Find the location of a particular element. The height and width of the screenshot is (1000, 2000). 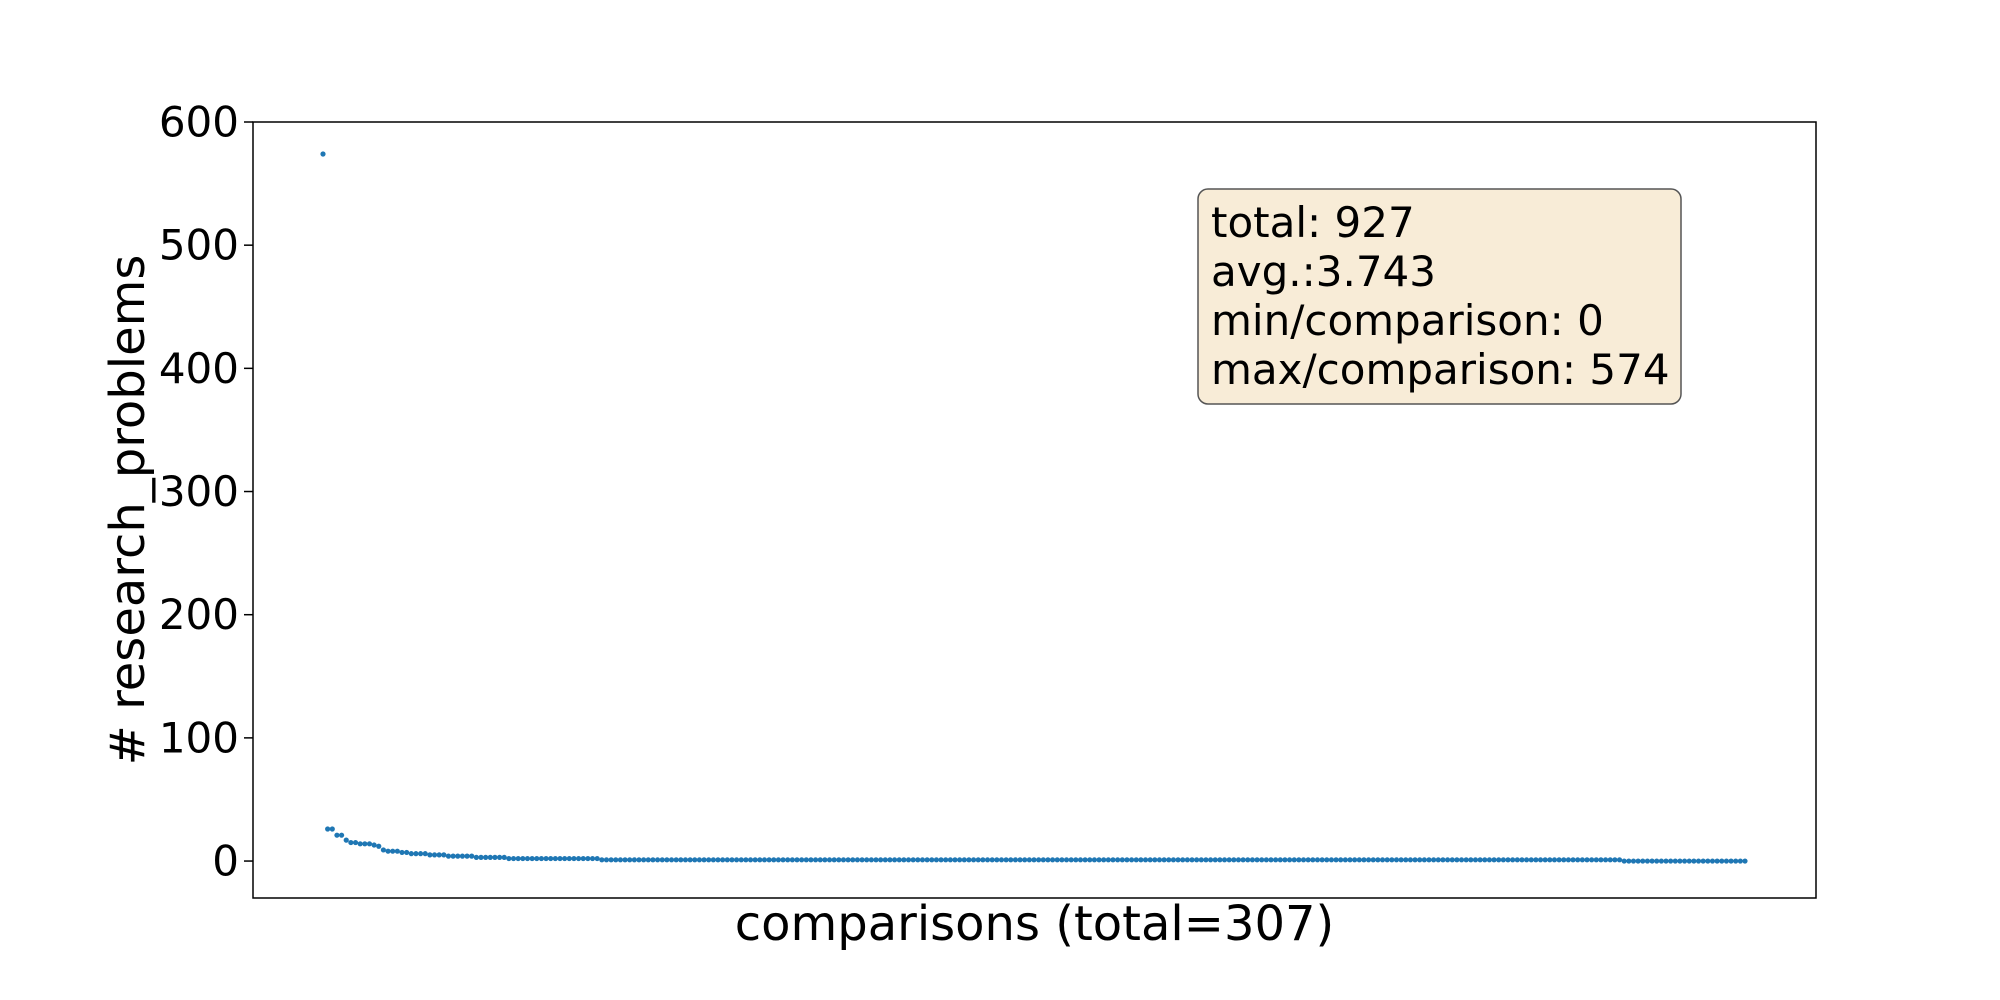

y-tick-label: 500 is located at coordinates (199, 245).